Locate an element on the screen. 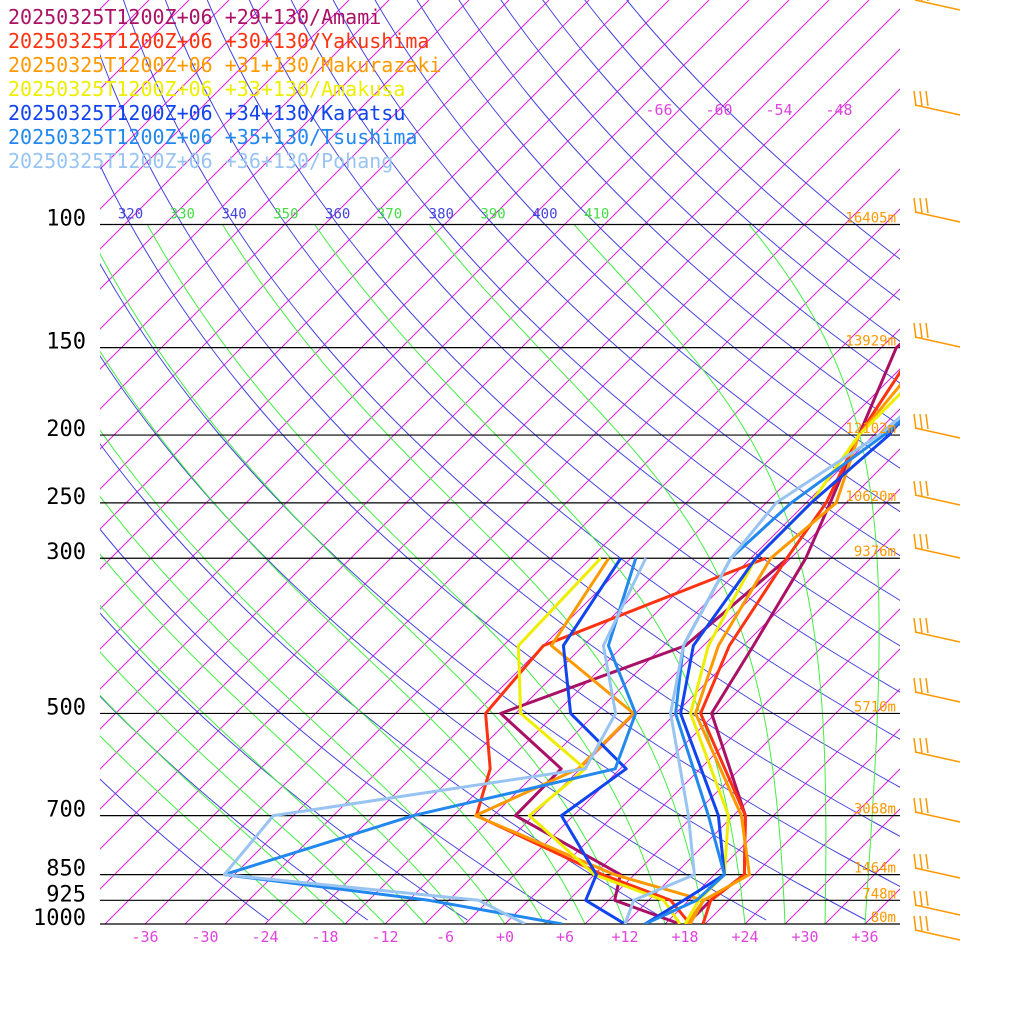 The image size is (1024, 1024). pressure-label-250: 250 is located at coordinates (66, 497).